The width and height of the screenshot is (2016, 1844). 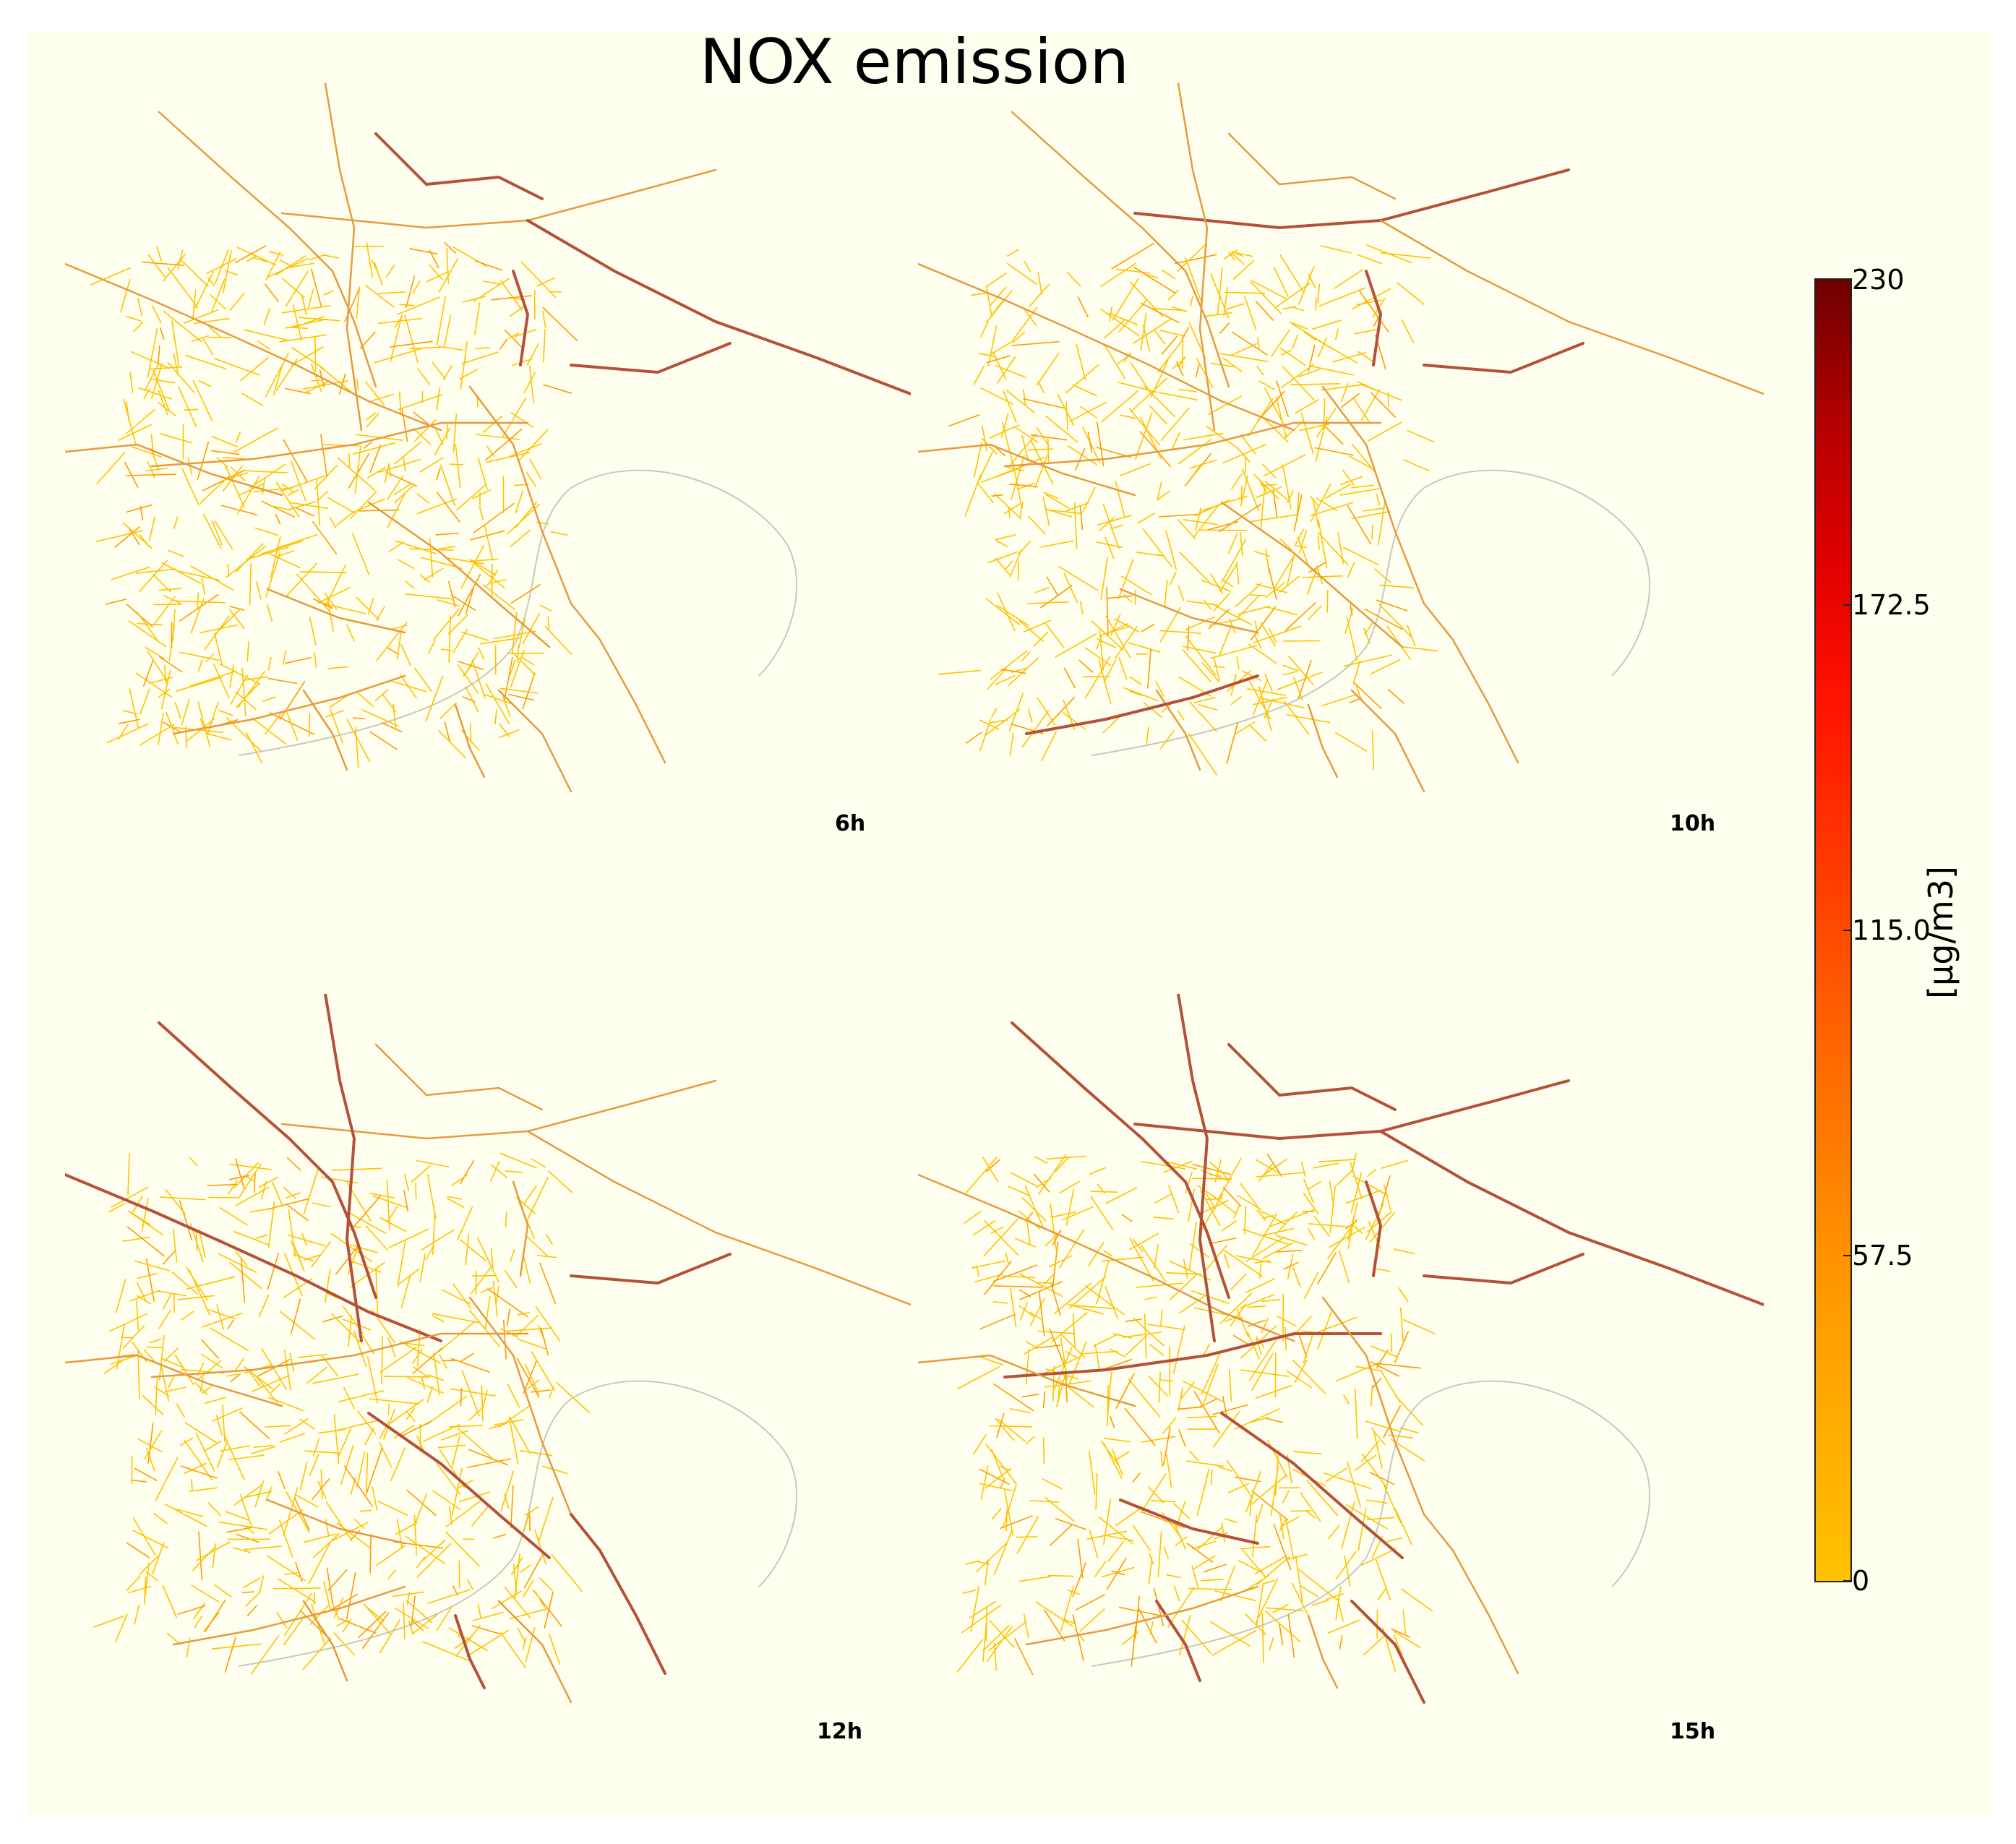 I want to click on figure-title: NOX emission, so click(x=915, y=62).